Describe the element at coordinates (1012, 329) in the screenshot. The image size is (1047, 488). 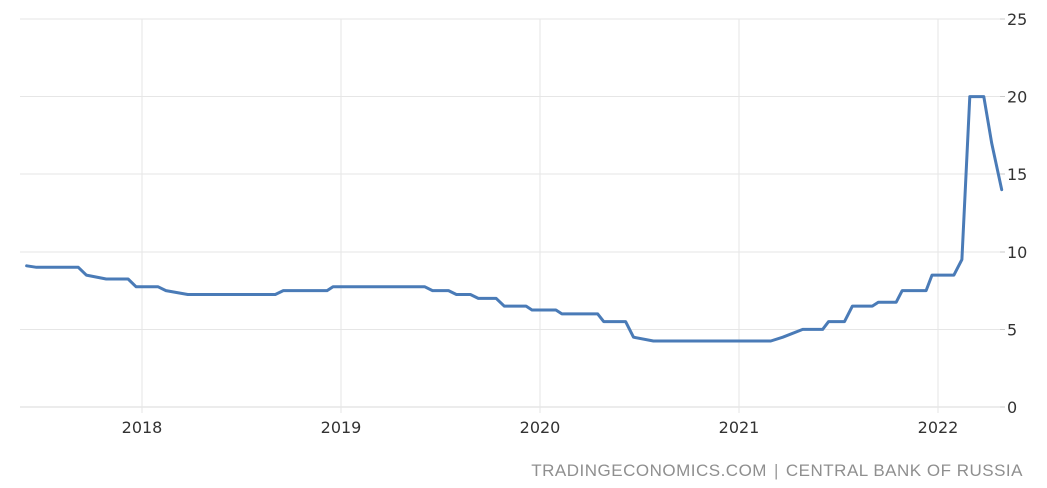
I see `y-tick-label: 5` at that location.